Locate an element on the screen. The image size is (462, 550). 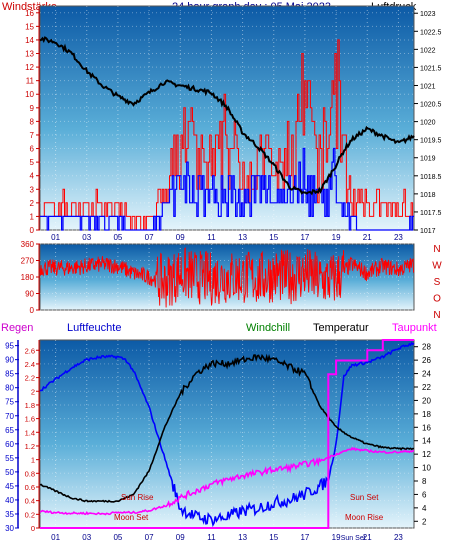
rain-axis-tick-label: 1.2 is located at coordinates (30, 446).